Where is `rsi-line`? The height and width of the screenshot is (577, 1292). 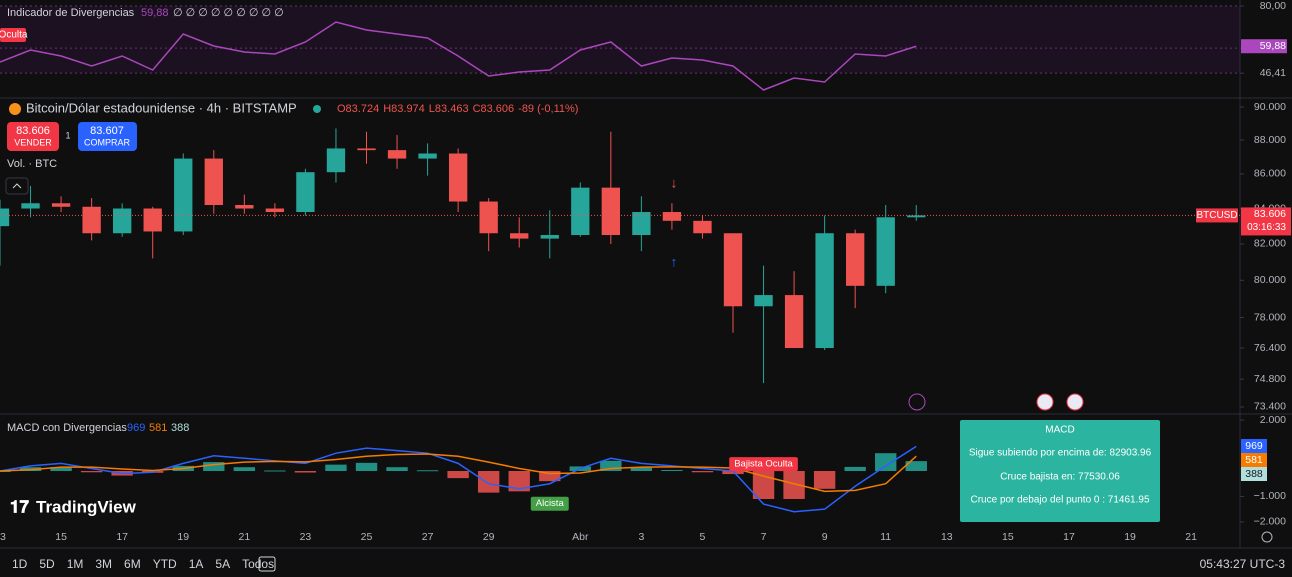
rsi-line is located at coordinates (458, 56).